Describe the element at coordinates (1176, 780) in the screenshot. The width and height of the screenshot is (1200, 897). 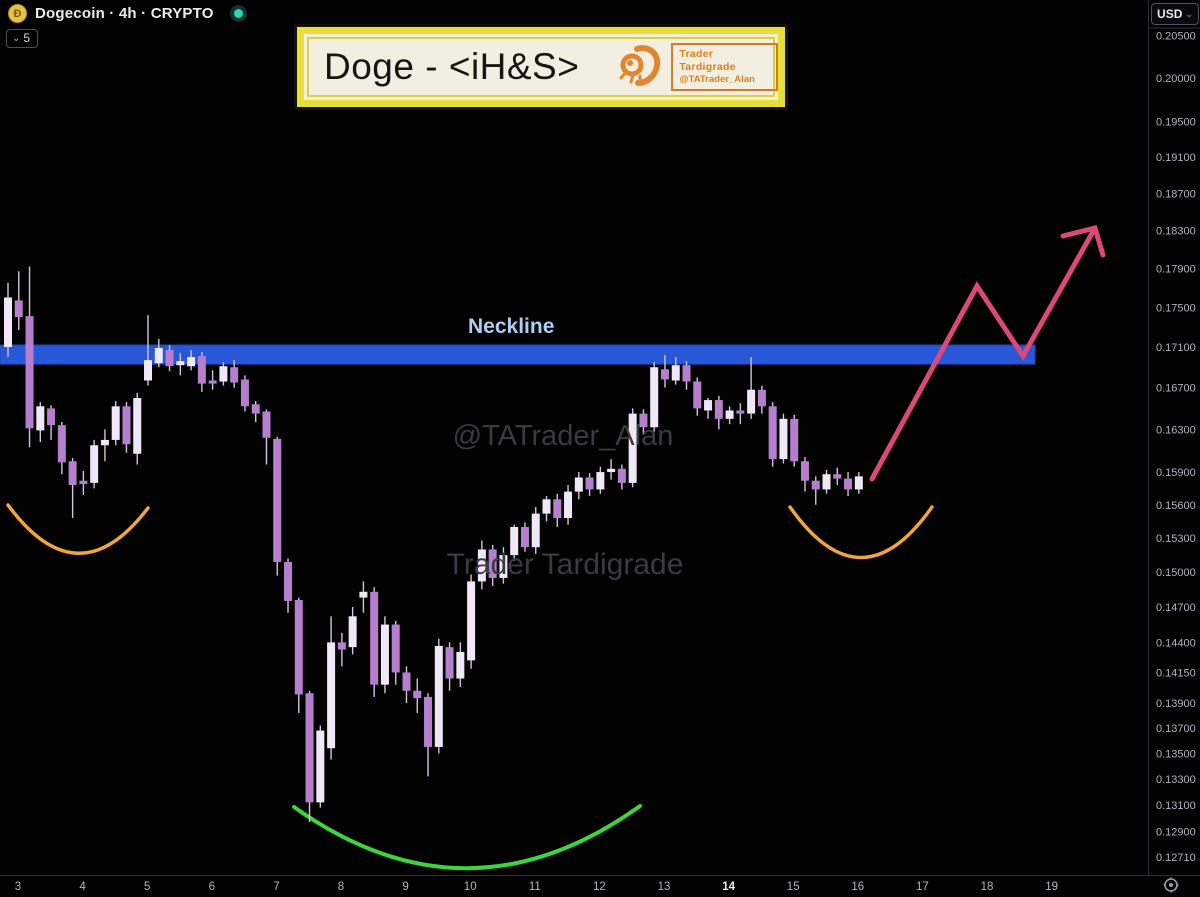
I see `price-axis-label: 0.13300` at that location.